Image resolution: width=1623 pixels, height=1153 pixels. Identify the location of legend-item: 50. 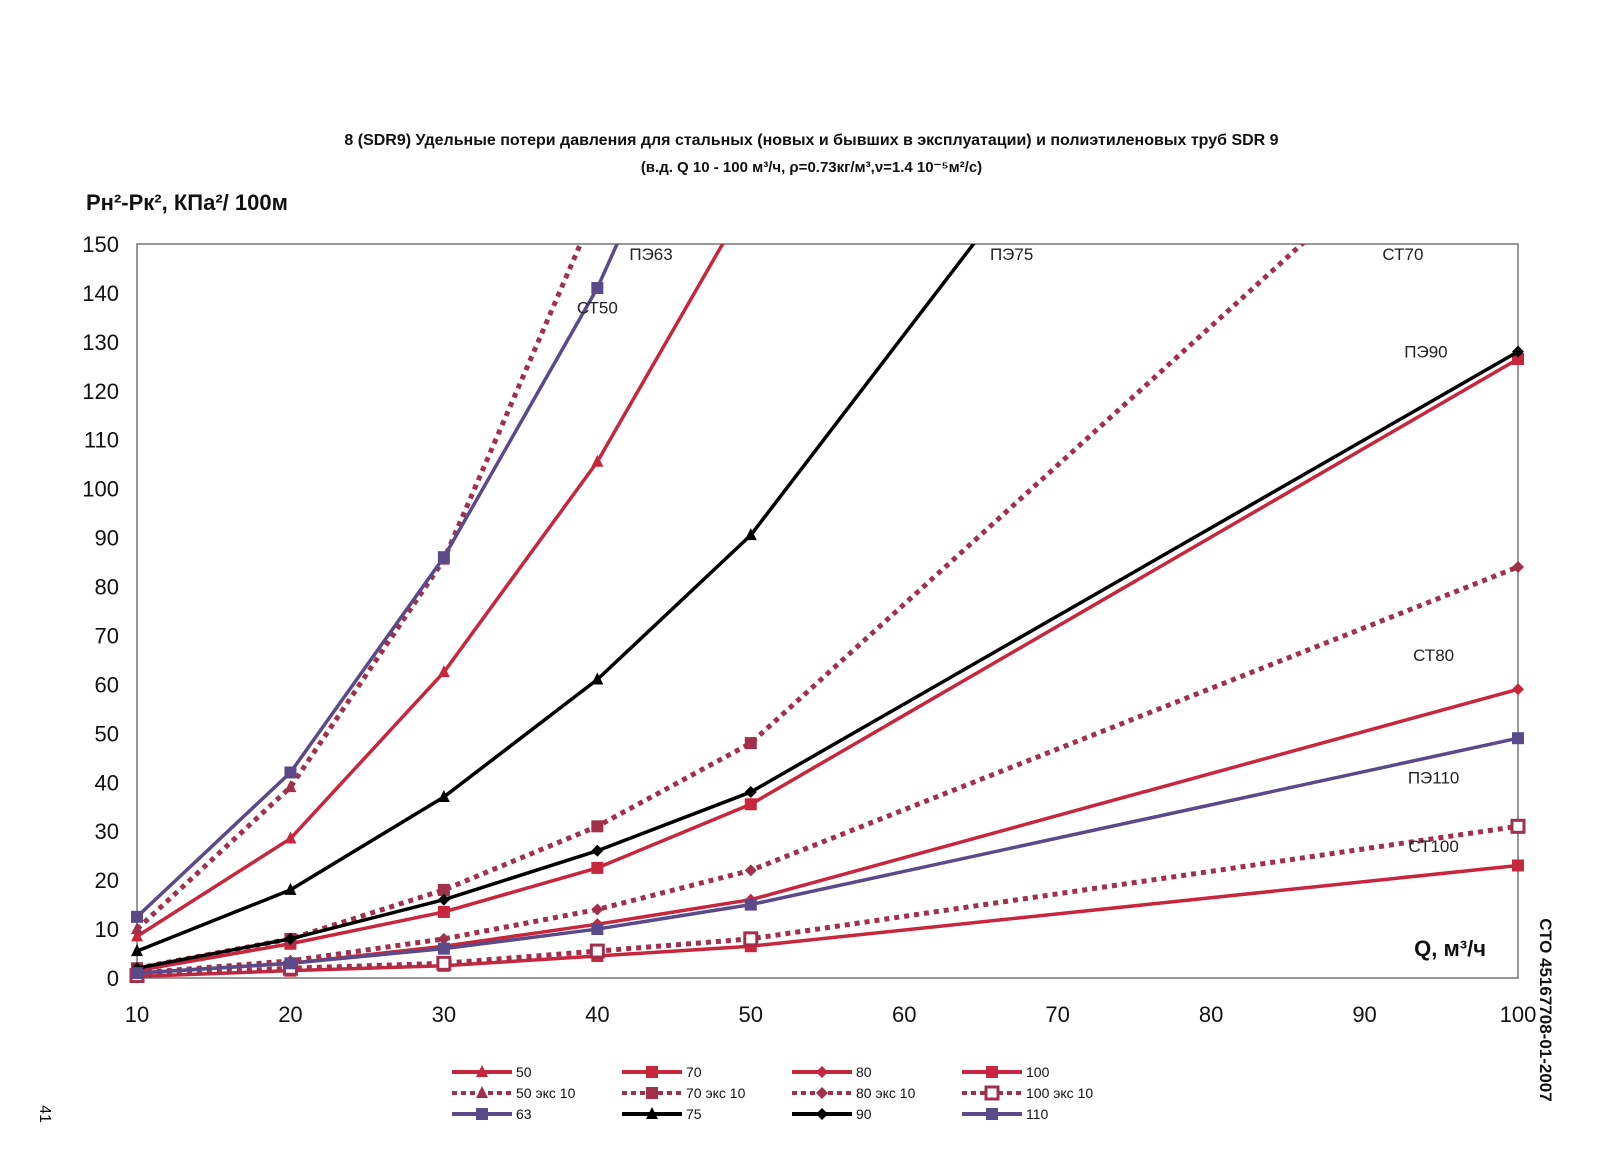
(535, 1072).